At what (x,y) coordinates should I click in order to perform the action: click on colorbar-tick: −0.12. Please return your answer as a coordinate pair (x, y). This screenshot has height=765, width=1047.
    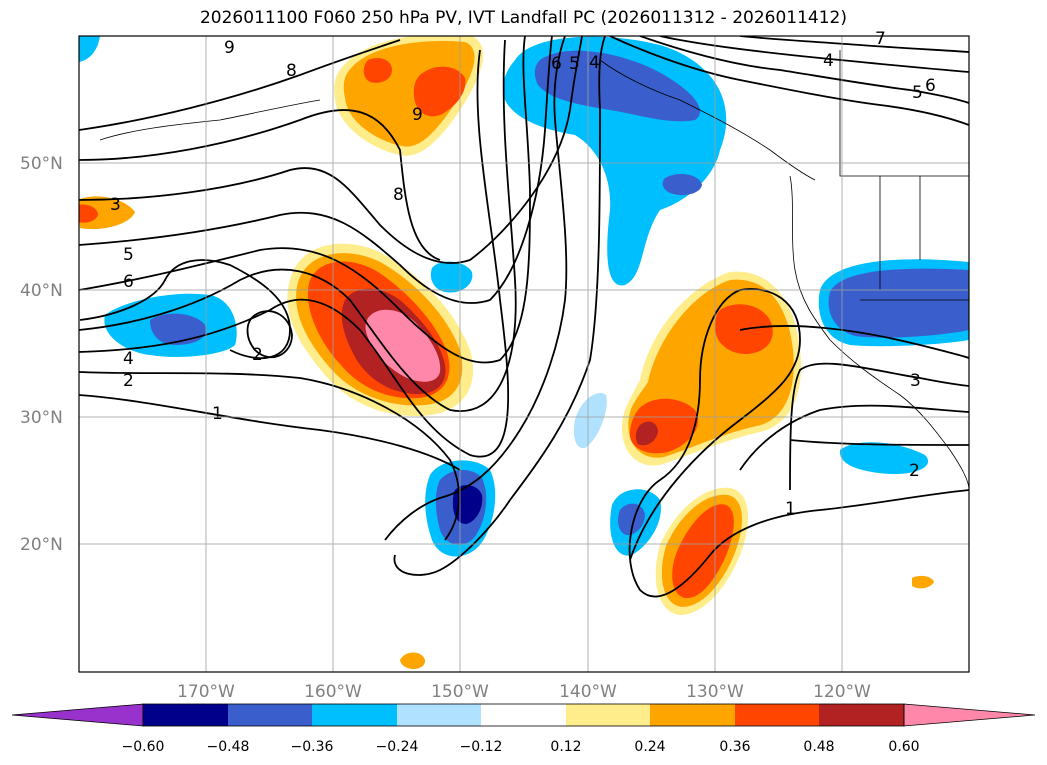
    Looking at the image, I should click on (481, 747).